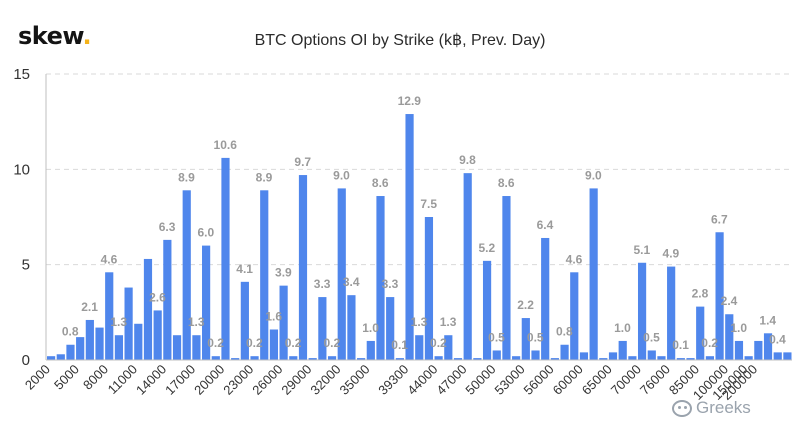  What do you see at coordinates (451, 380) in the screenshot?
I see `x-tick-label: 47000` at bounding box center [451, 380].